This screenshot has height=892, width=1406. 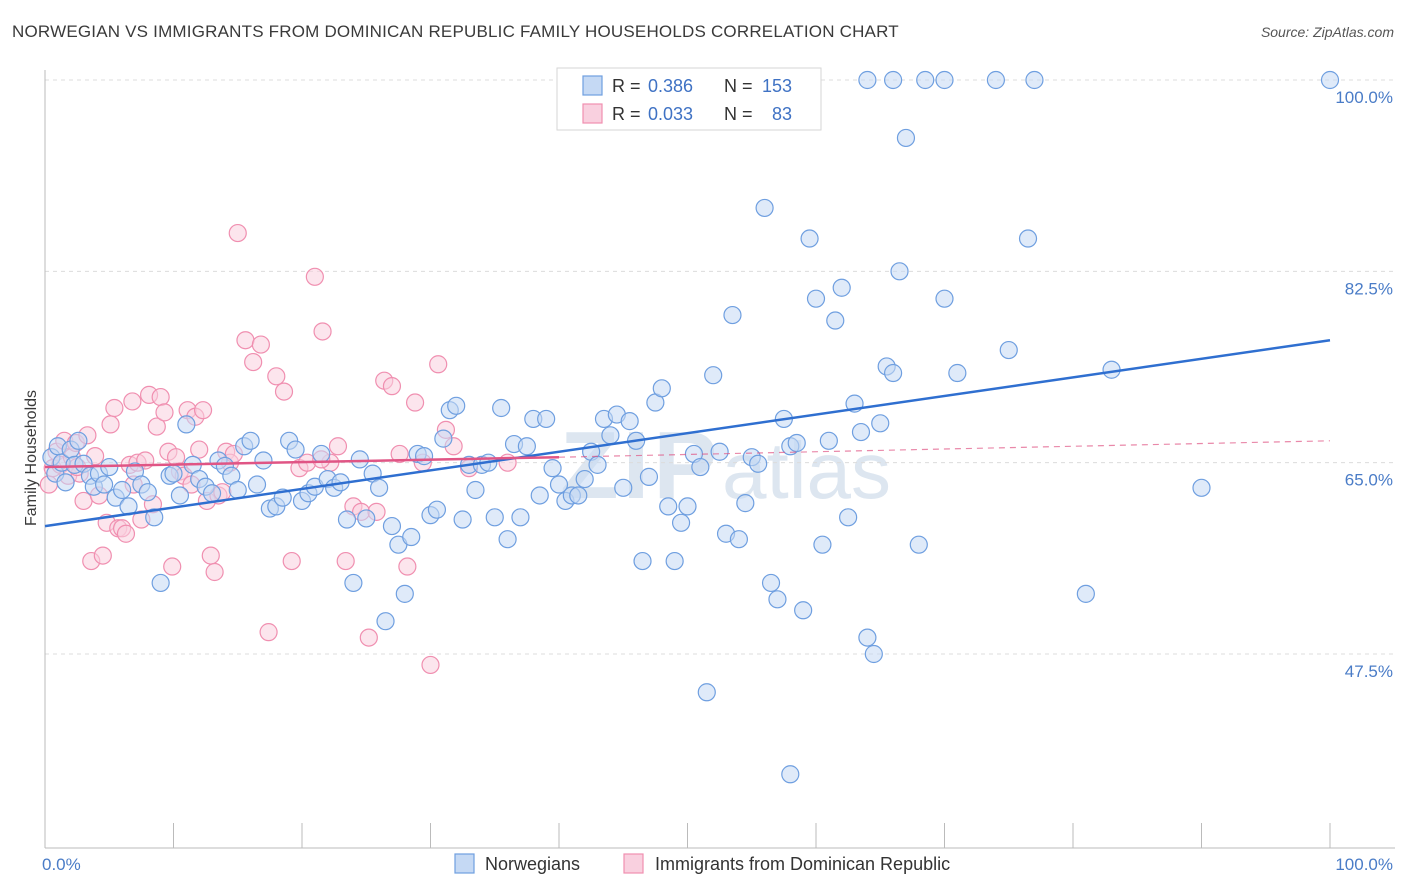 I want to click on legend-n-value-2: 83, so click(x=782, y=114).